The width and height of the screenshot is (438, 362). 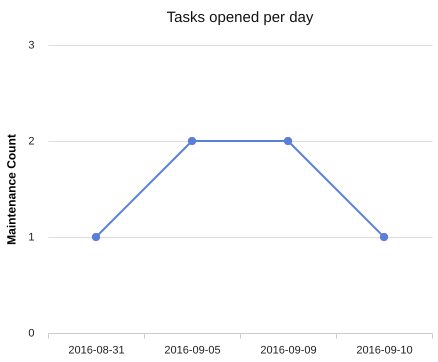 What do you see at coordinates (384, 350) in the screenshot?
I see `x-tick-label: 2016-09-10` at bounding box center [384, 350].